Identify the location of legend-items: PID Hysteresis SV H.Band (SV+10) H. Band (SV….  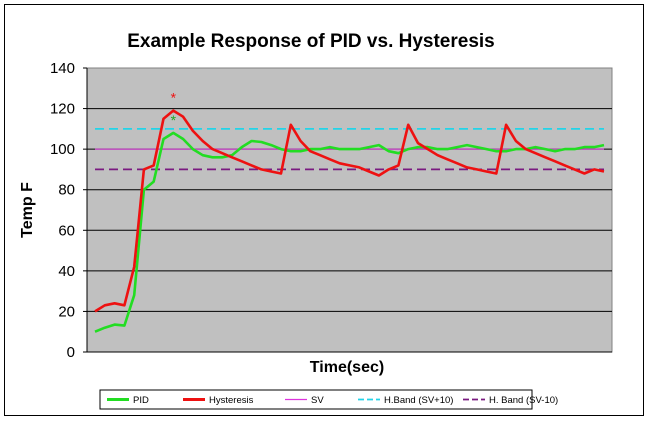
(332, 400).